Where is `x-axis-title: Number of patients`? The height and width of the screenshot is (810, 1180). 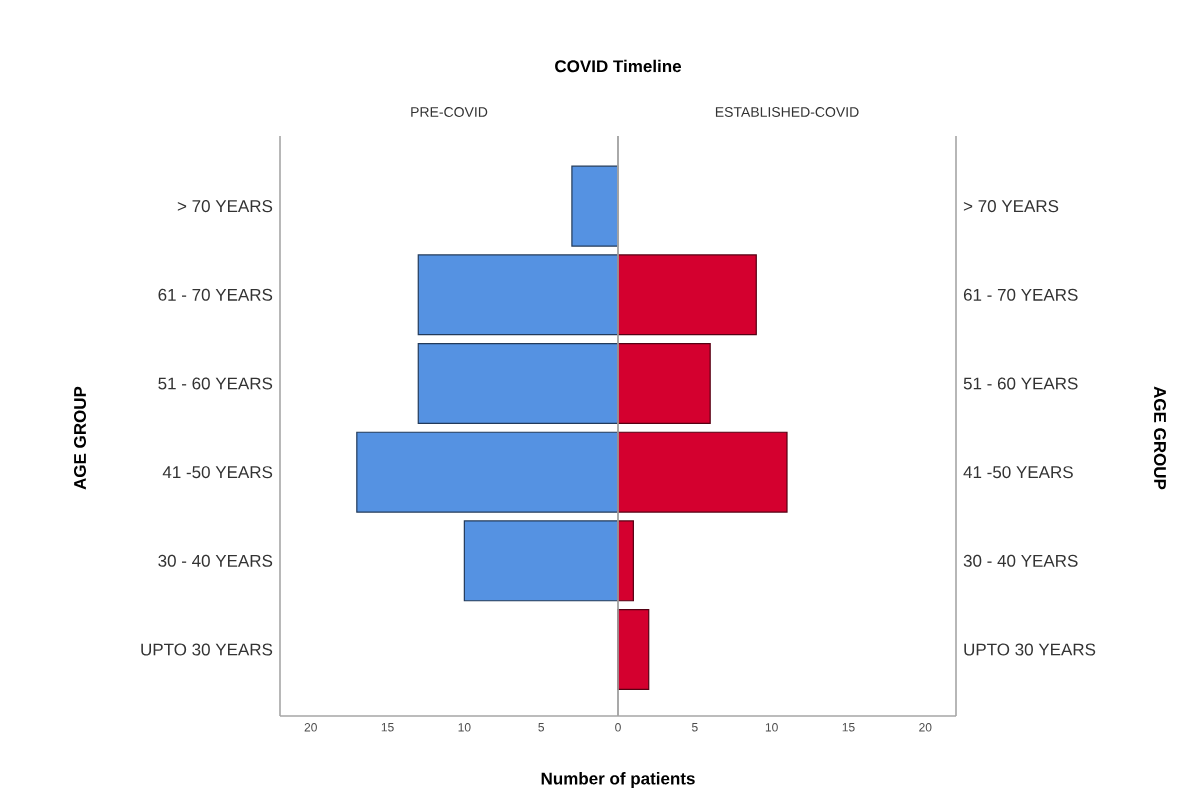 x-axis-title: Number of patients is located at coordinates (618, 780).